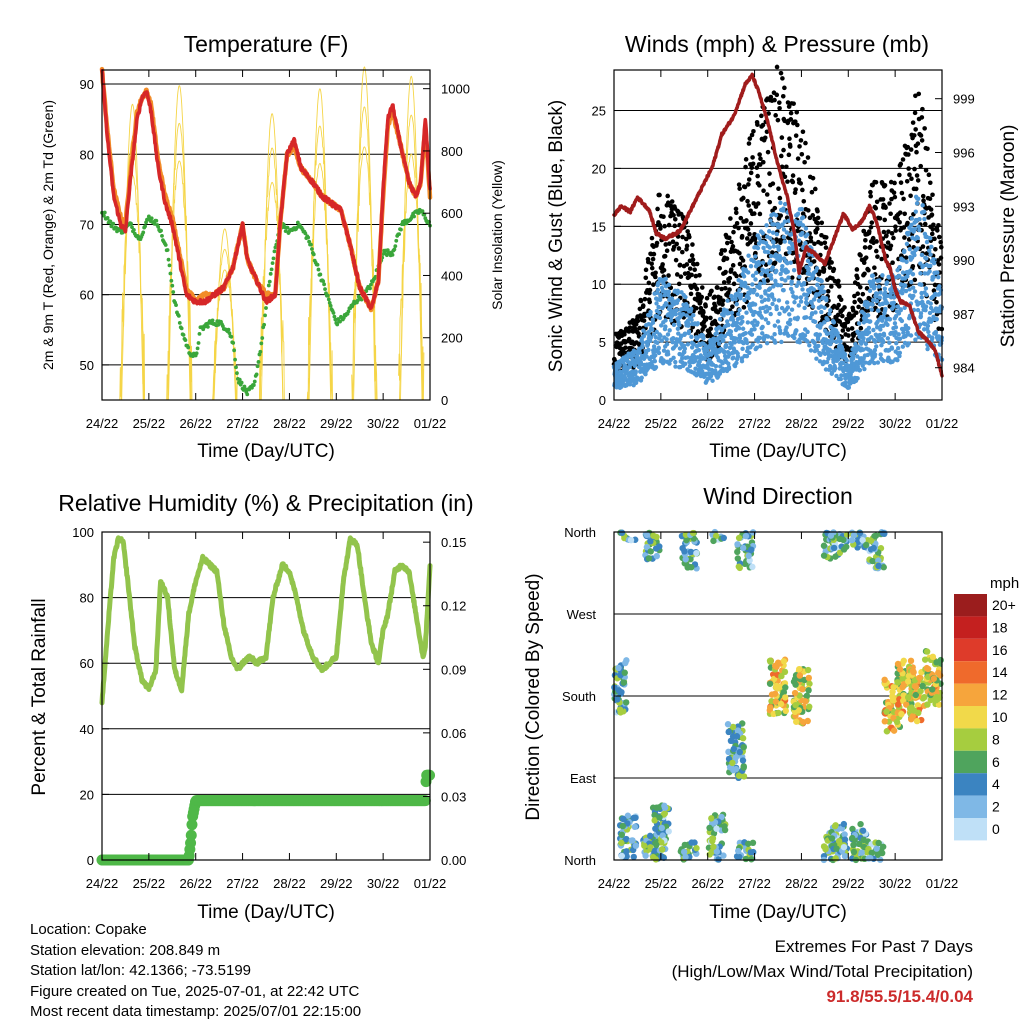  What do you see at coordinates (942, 423) in the screenshot?
I see `x-tick-label: 01/22` at bounding box center [942, 423].